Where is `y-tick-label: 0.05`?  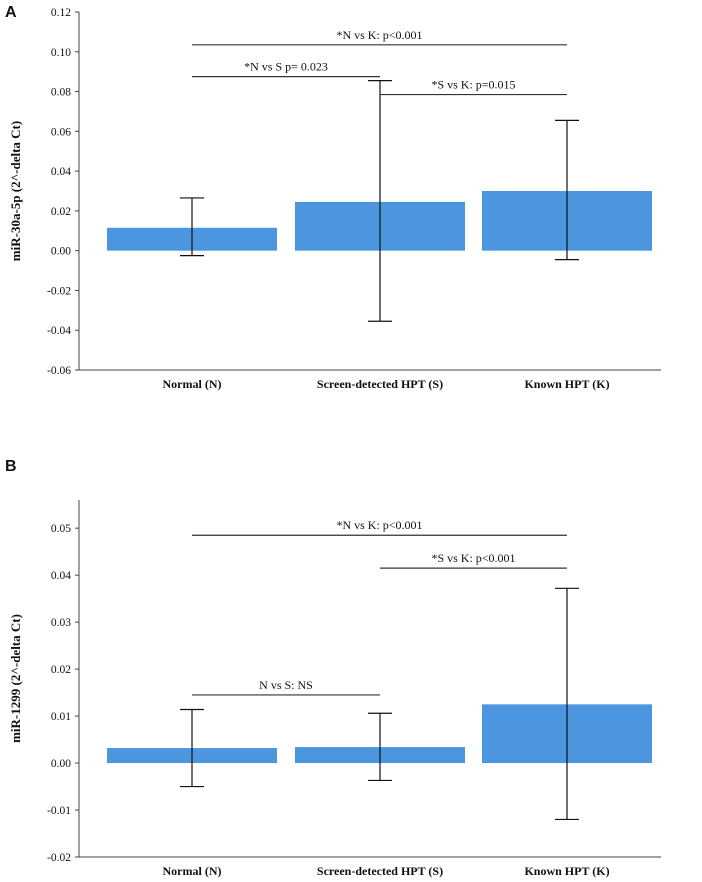 y-tick-label: 0.05 is located at coordinates (61, 529).